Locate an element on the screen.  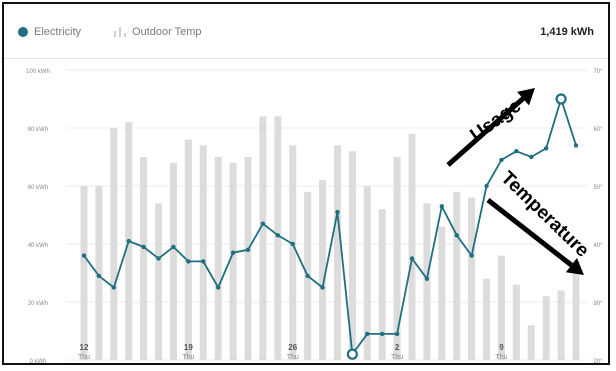
x-axis-labels: 12 Thu 19 Thu 26 Thu 2 Thu 9 Thu is located at coordinates (293, 352).